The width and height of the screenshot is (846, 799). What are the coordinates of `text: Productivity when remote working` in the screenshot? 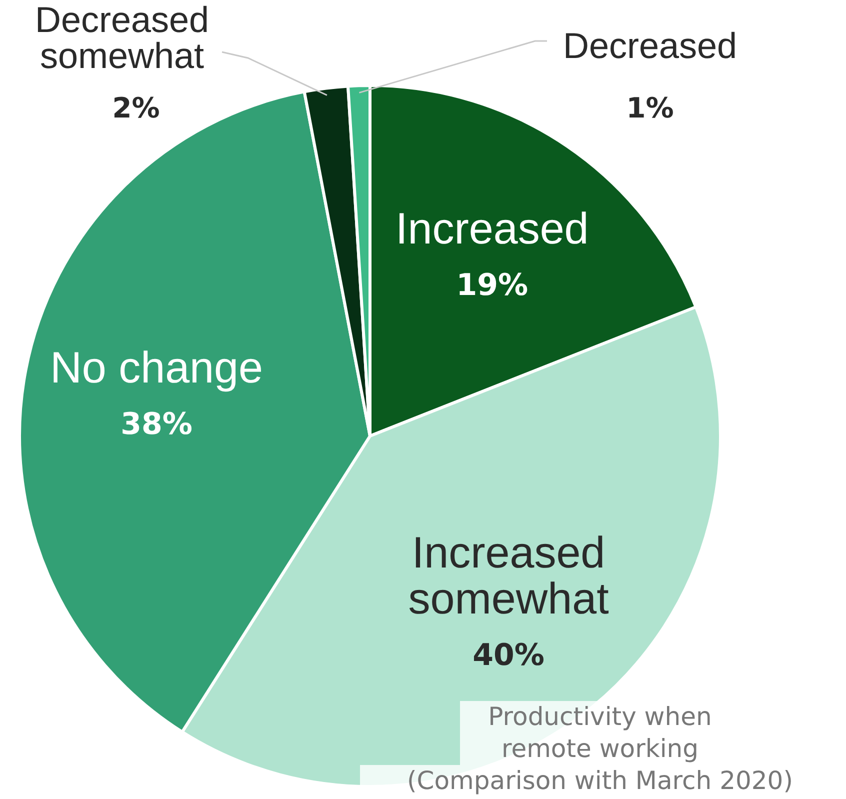 It's located at (600, 733).